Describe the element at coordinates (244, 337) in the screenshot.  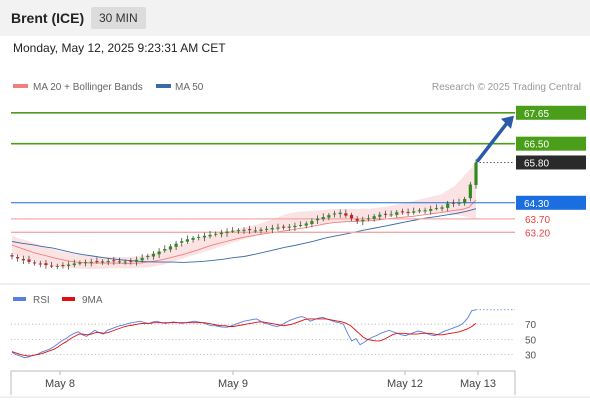
I see `rsi-ma-line` at that location.